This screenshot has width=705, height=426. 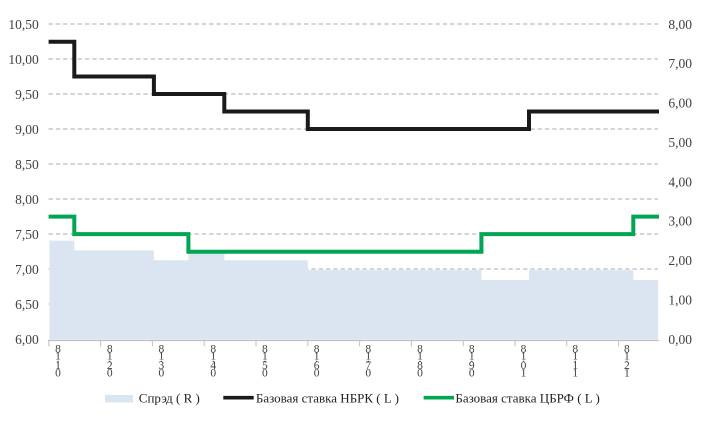 I want to click on svg-text: 5, so click(x=265, y=366).